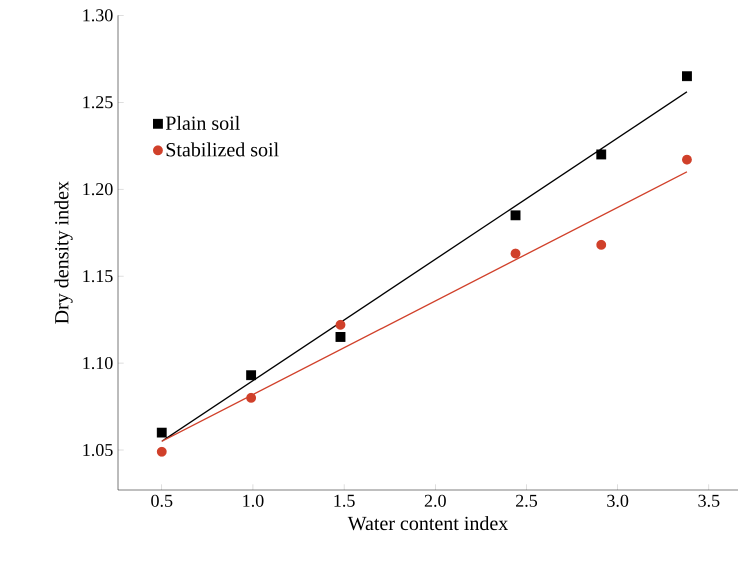  I want to click on x-tick-label: 1.5, so click(344, 500).